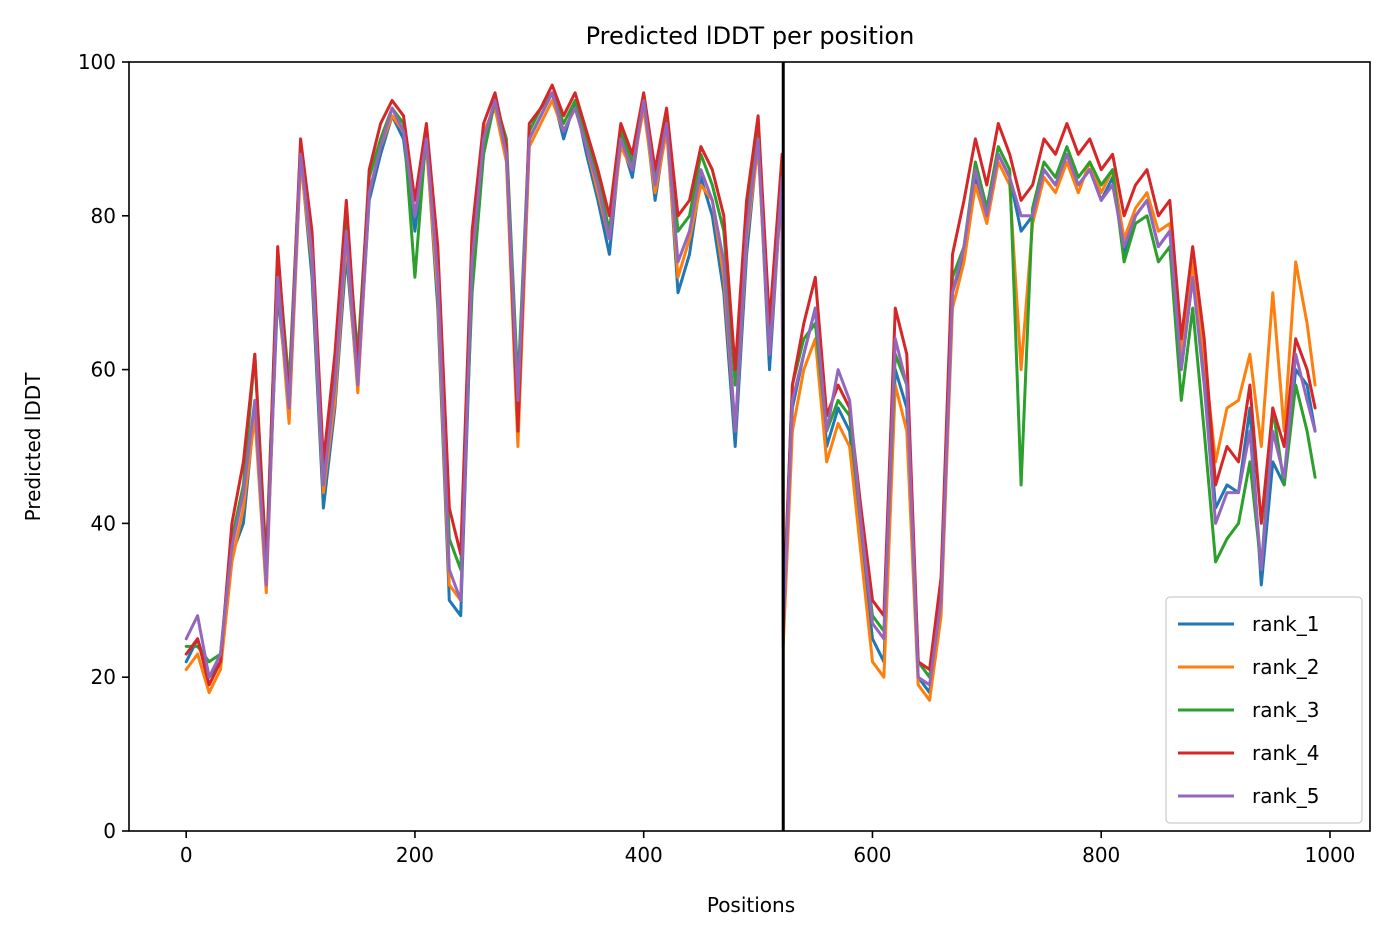  I want to click on y-tick-label: 100, so click(97, 62).